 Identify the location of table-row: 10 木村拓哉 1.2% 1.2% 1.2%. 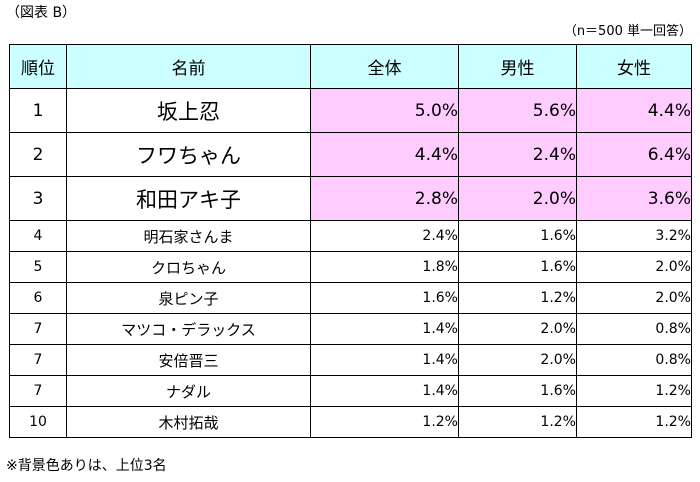
(350, 422).